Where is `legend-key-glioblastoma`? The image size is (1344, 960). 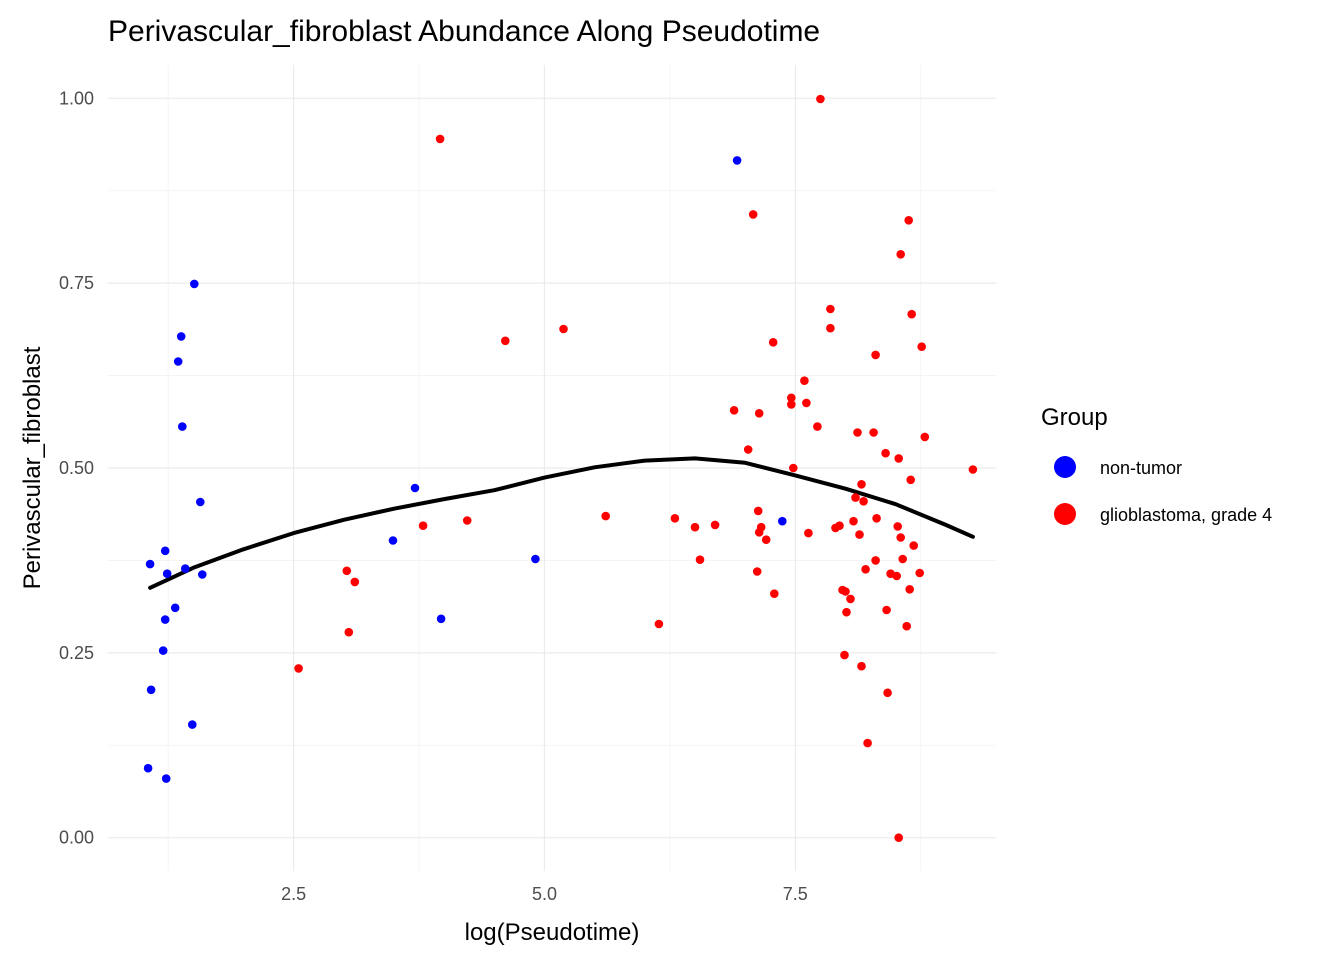
legend-key-glioblastoma is located at coordinates (1065, 514).